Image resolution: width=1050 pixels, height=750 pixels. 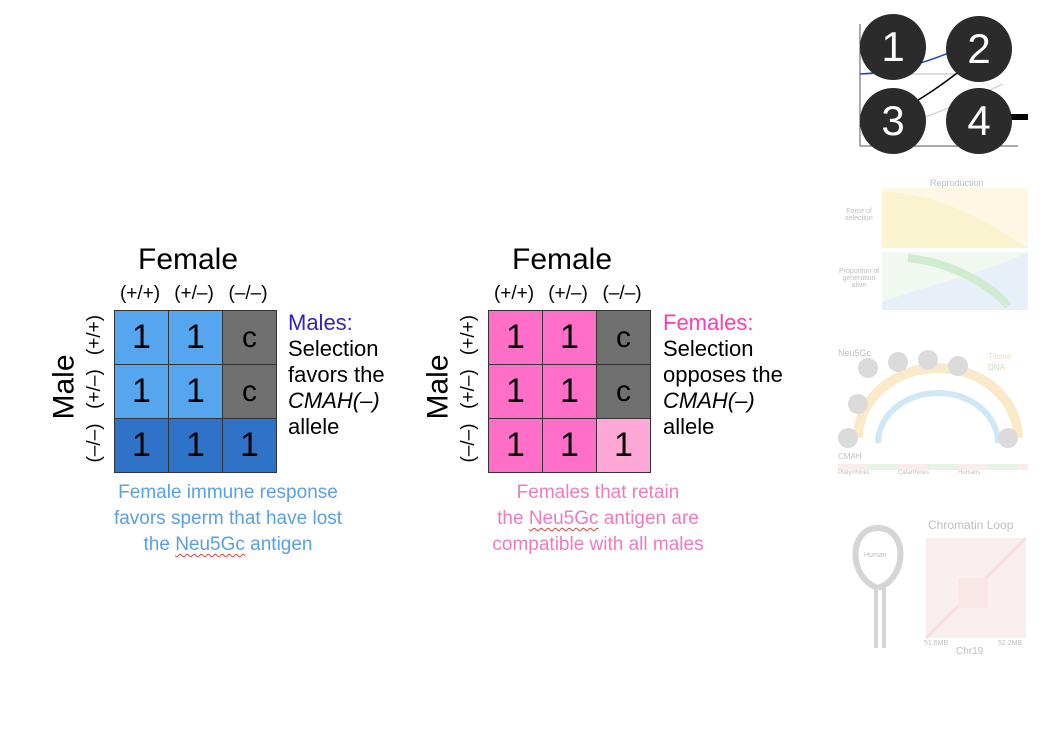 What do you see at coordinates (598, 492) in the screenshot?
I see `caption-line: Females that retain` at bounding box center [598, 492].